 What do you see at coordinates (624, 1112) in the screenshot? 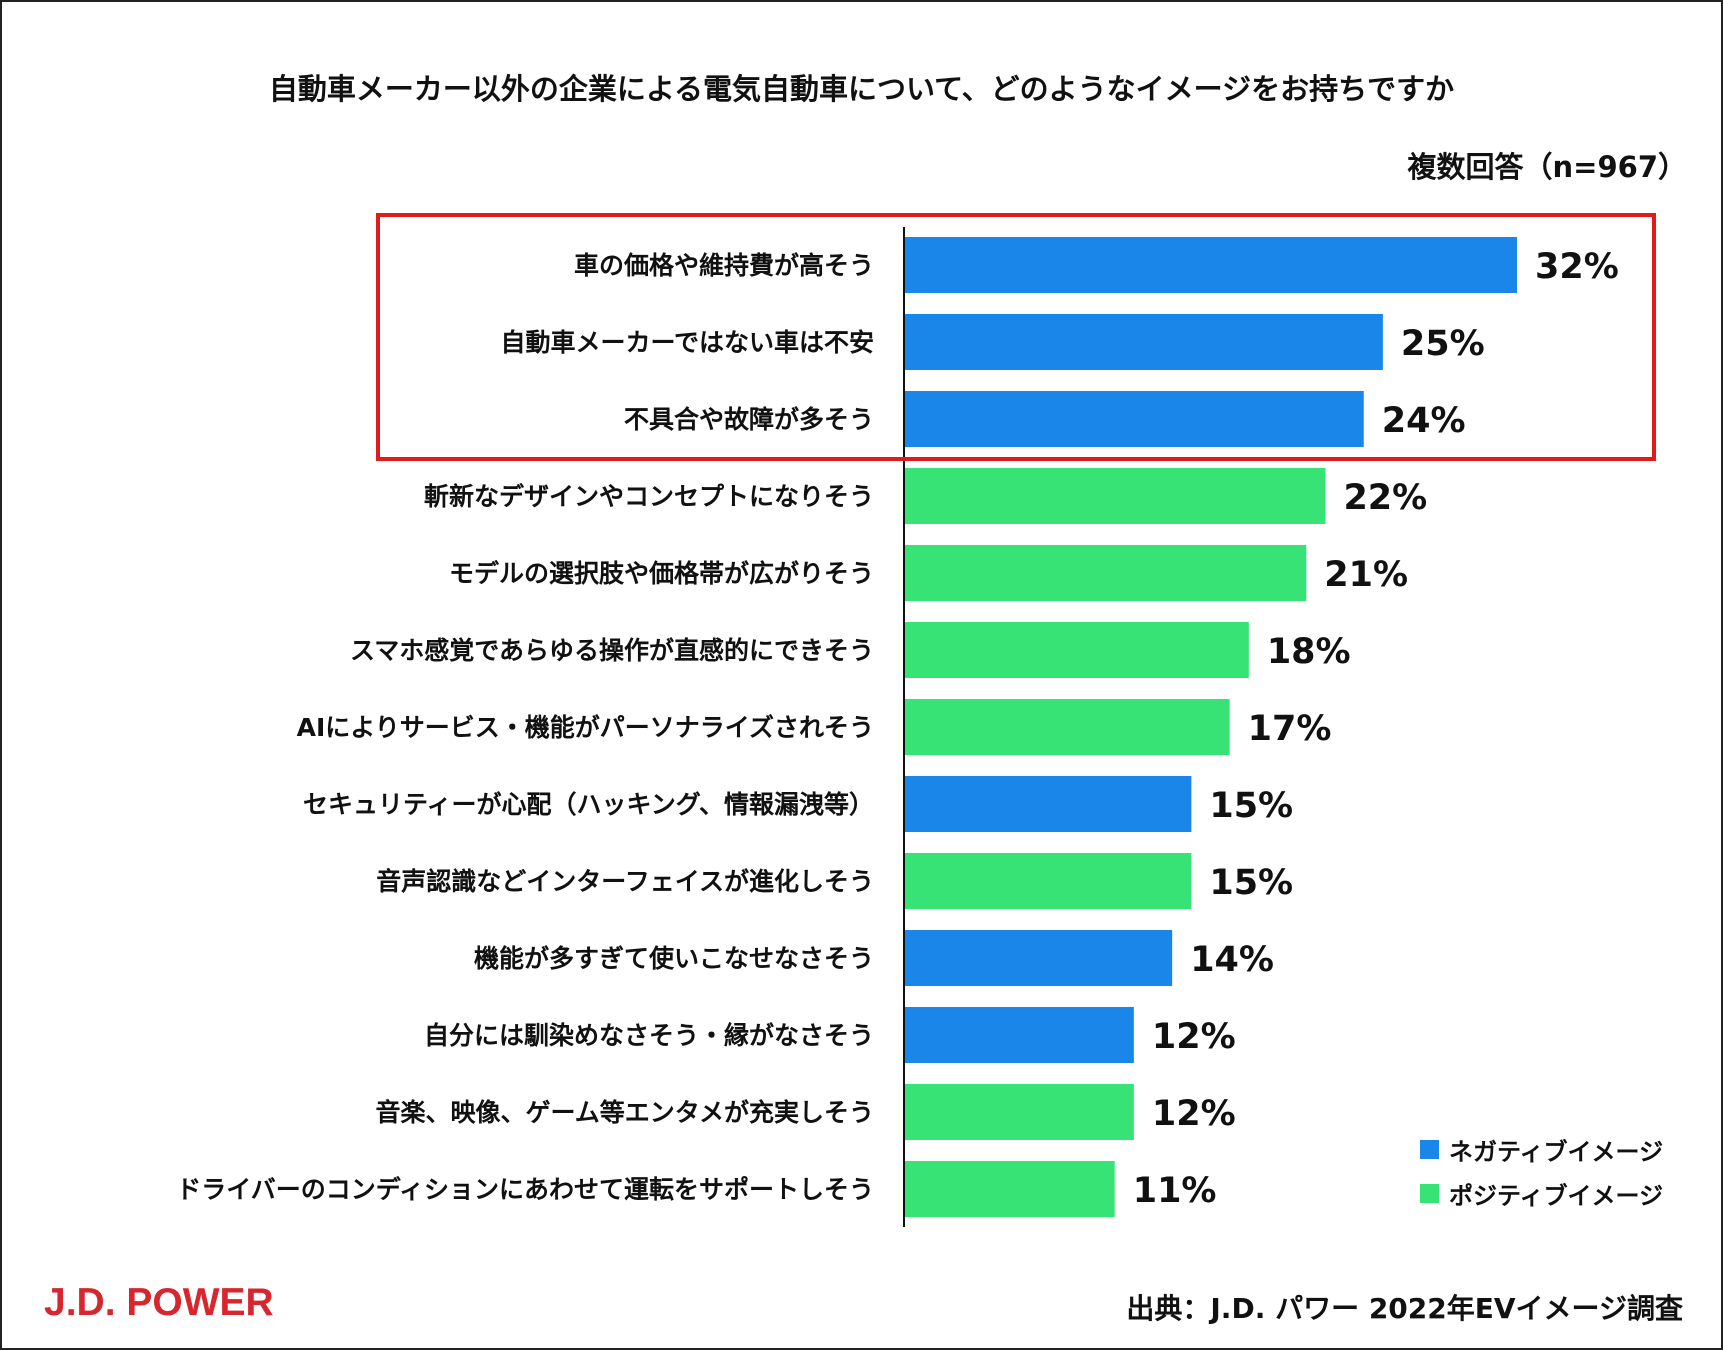
I see `category-label-12: 音楽、映像、ゲーム等エンタメが充実しそう` at bounding box center [624, 1112].